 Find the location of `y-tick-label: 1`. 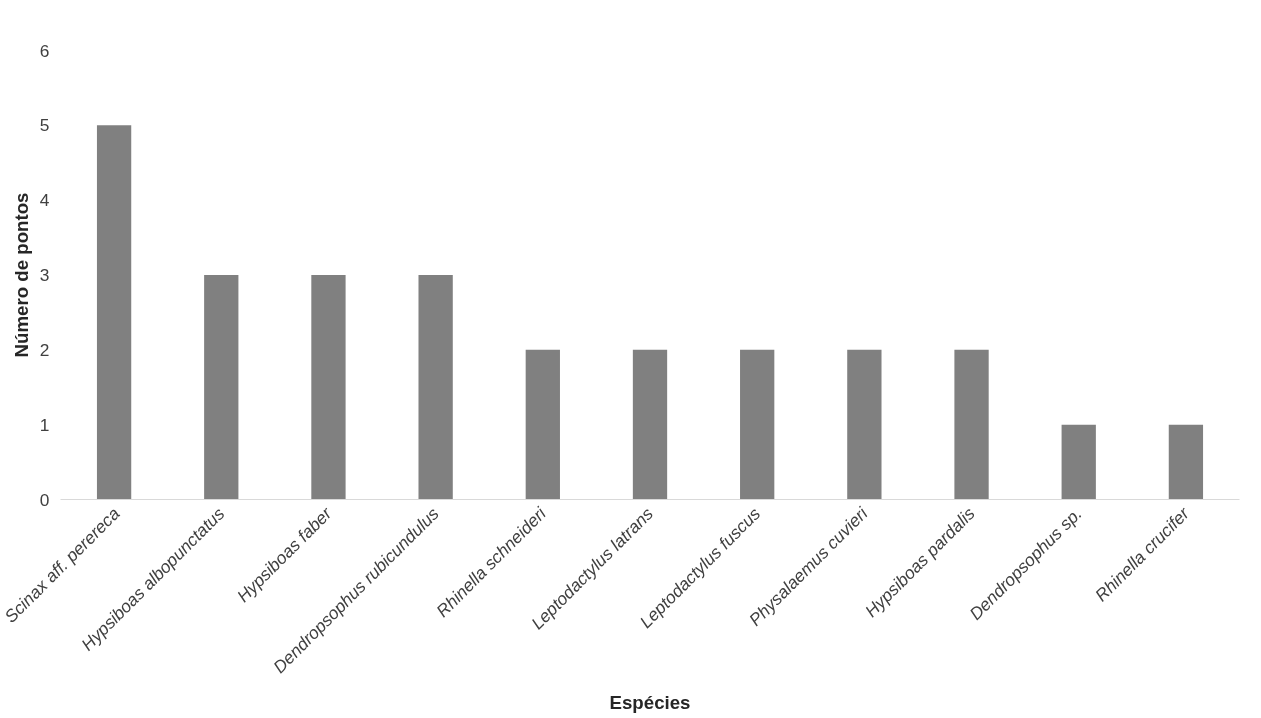

y-tick-label: 1 is located at coordinates (44, 424).